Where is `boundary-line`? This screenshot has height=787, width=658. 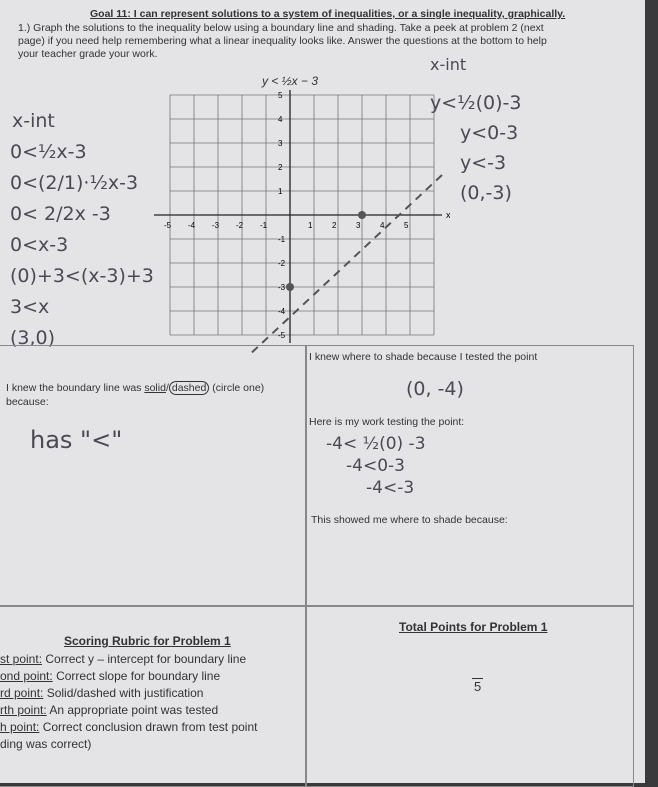
boundary-line is located at coordinates (346, 264).